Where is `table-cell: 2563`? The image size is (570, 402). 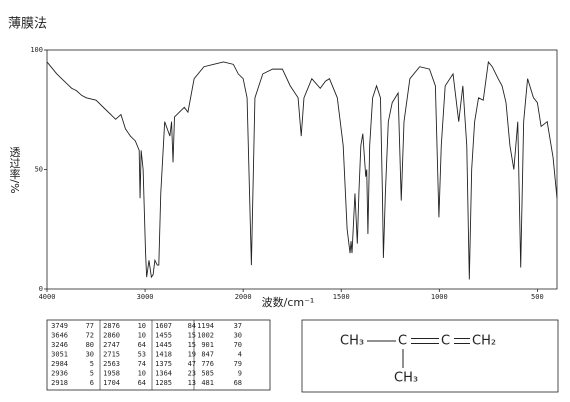 table-cell: 2563 is located at coordinates (111, 364).